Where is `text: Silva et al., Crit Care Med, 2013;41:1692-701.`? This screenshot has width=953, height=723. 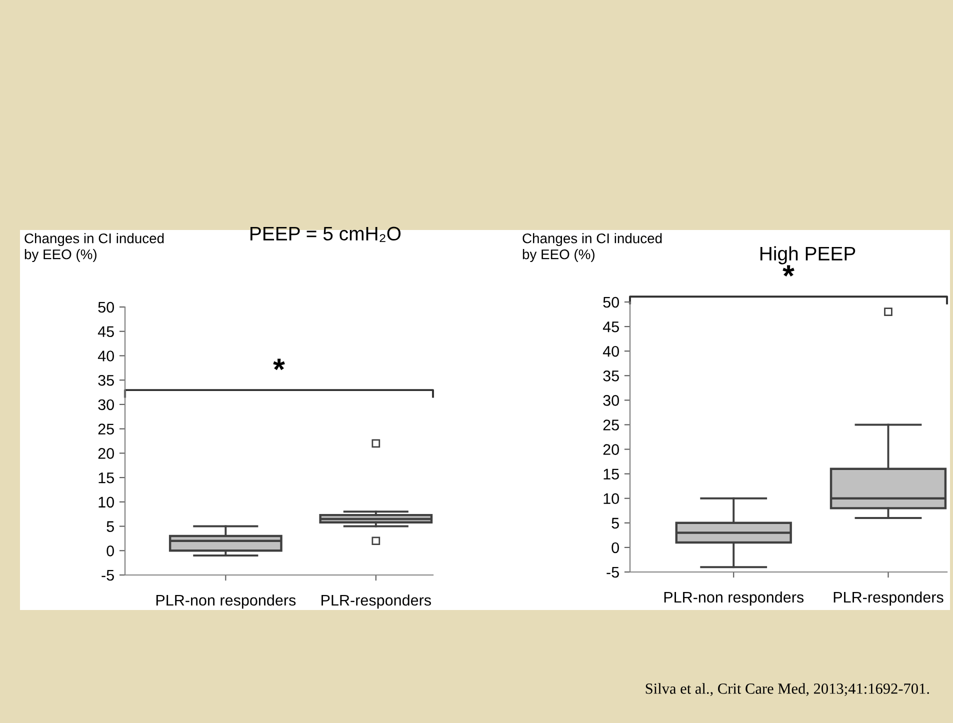
text: Silva et al., Crit Care Med, 2013;41:1692-701. is located at coordinates (787, 689).